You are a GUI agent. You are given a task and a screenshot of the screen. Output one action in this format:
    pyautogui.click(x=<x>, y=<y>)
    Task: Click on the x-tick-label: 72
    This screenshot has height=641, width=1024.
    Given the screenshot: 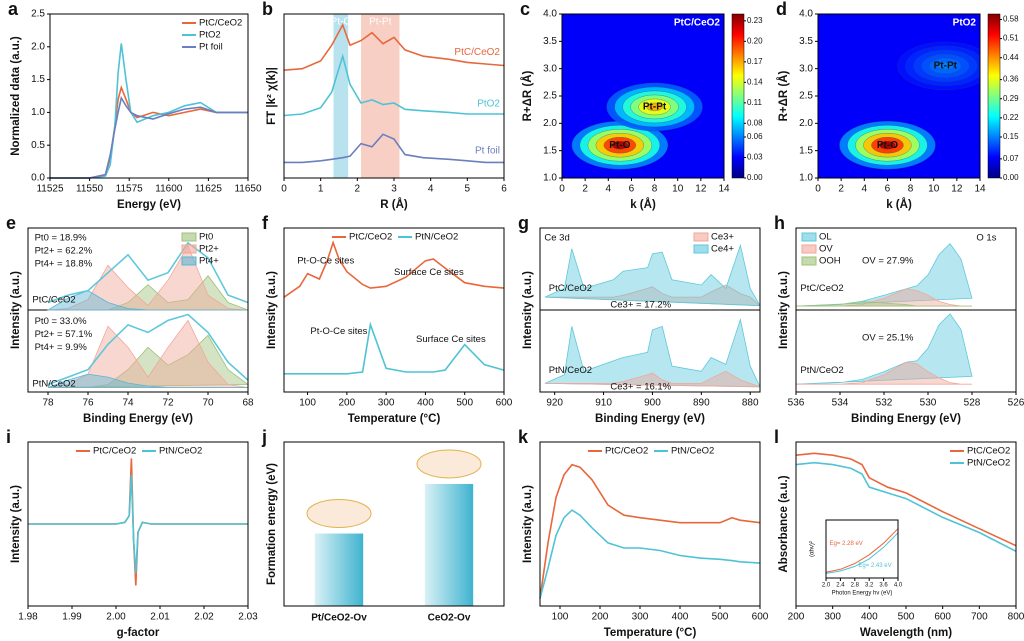 What is the action you would take?
    pyautogui.click(x=168, y=403)
    